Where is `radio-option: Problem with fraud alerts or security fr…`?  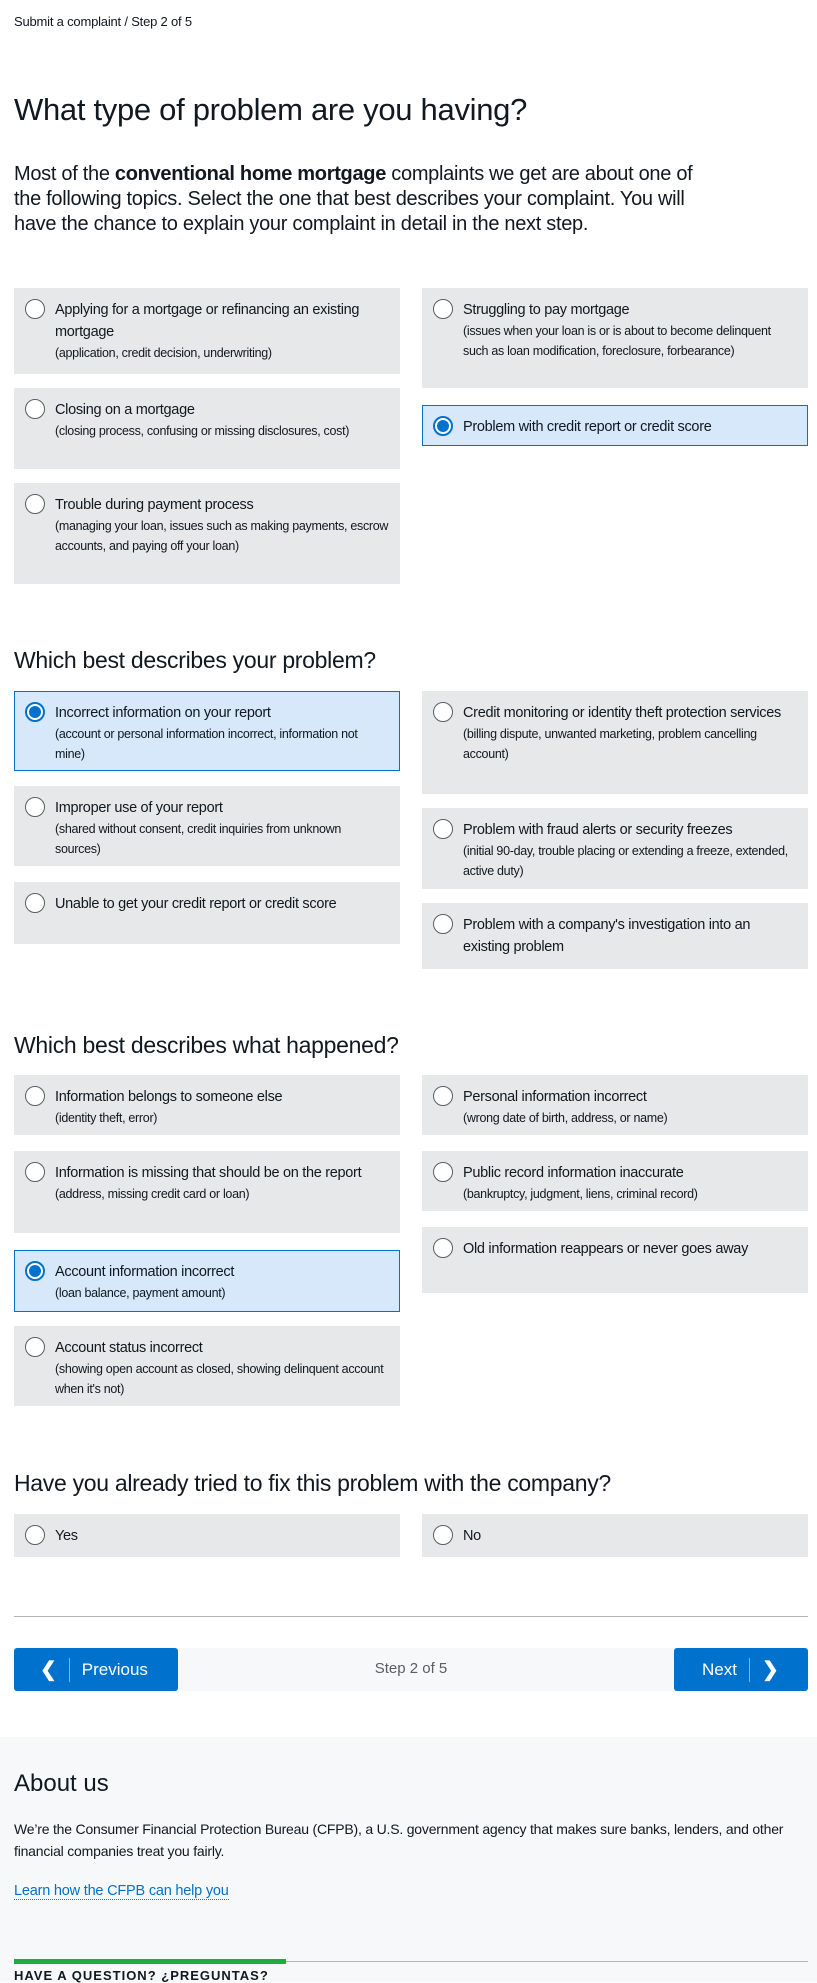 radio-option: Problem with fraud alerts or security fr… is located at coordinates (615, 848).